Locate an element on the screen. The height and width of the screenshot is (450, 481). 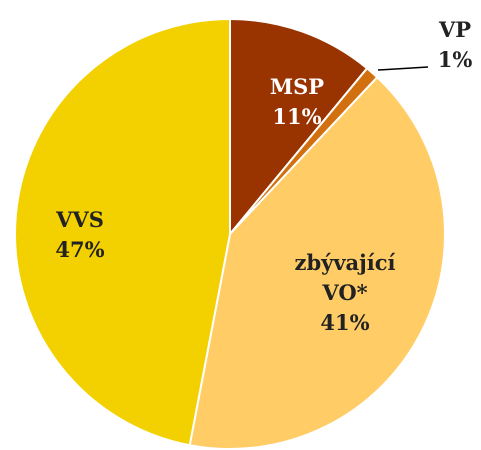
value-label: 1% is located at coordinates (455, 59).